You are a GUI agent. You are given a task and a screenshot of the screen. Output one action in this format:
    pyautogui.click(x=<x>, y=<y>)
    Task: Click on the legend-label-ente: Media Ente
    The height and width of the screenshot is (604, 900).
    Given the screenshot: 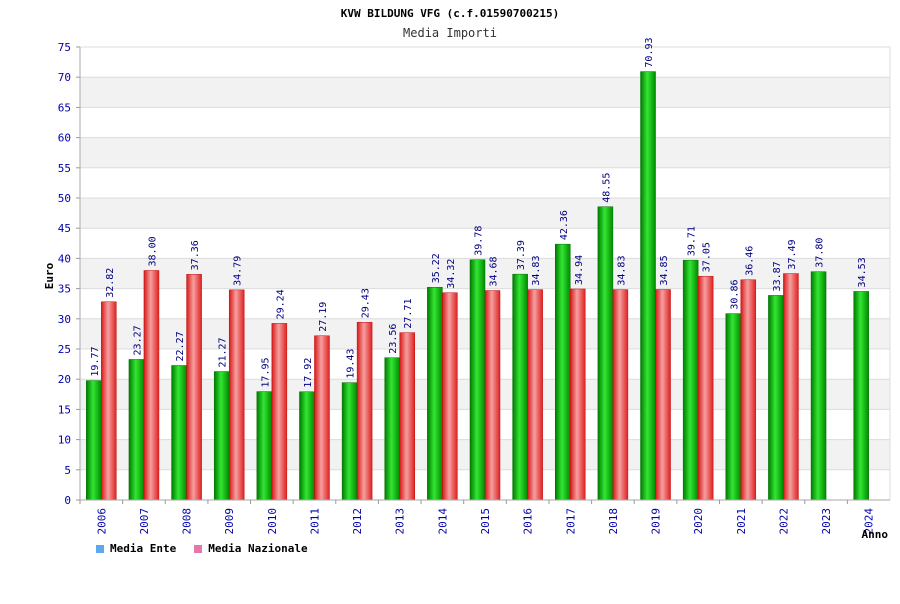 What is the action you would take?
    pyautogui.click(x=143, y=548)
    